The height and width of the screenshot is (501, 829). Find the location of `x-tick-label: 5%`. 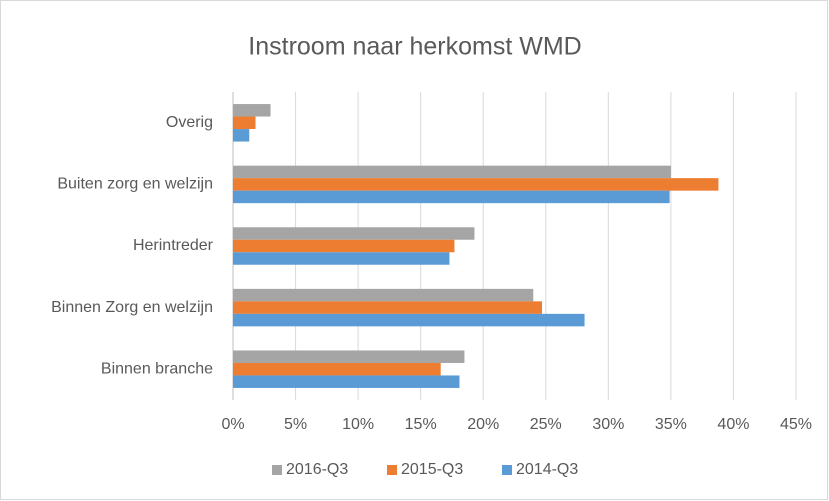

x-tick-label: 5% is located at coordinates (295, 424).